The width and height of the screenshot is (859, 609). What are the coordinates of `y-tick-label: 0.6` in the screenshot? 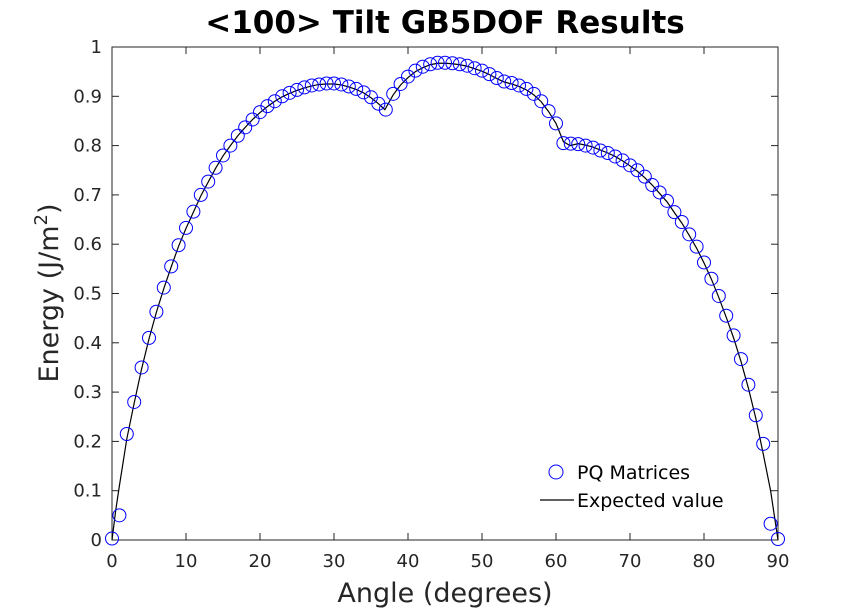 It's located at (87, 244).